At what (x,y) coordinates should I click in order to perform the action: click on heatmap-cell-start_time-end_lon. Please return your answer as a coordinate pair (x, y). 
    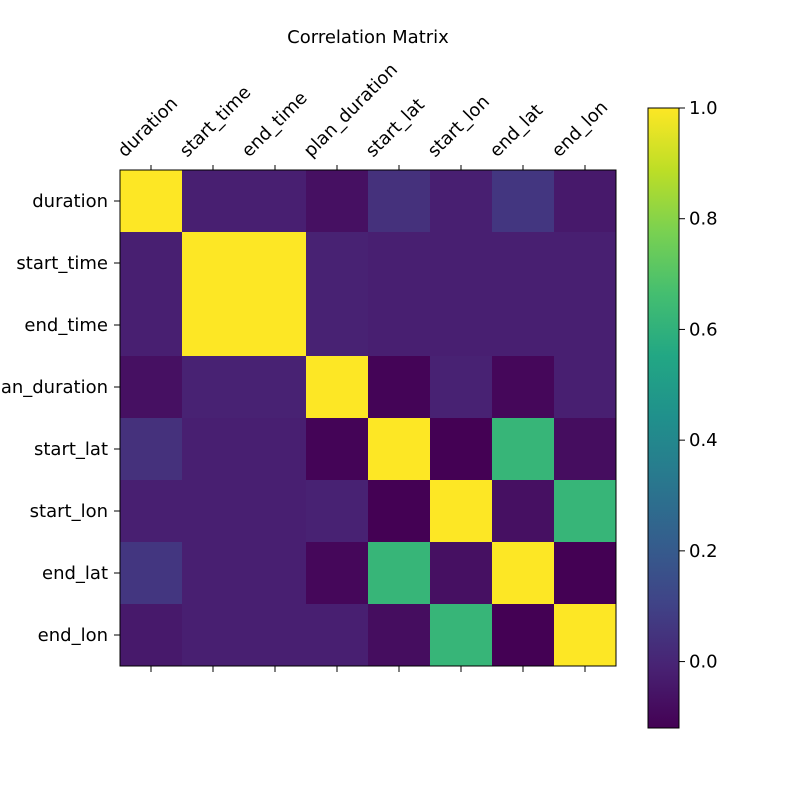
    Looking at the image, I should click on (585, 263).